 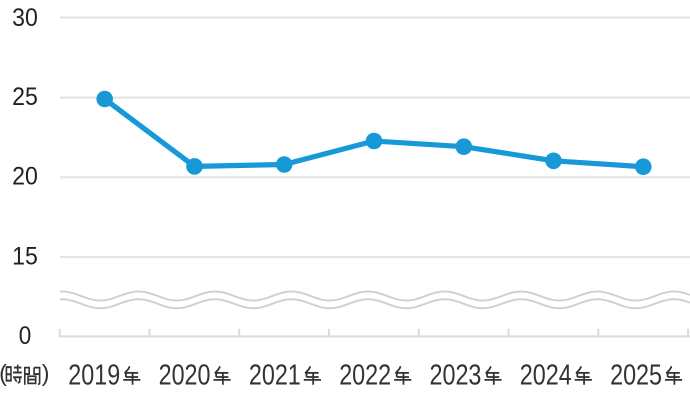 What do you see at coordinates (546, 376) in the screenshot?
I see `svg-text: 2024` at bounding box center [546, 376].